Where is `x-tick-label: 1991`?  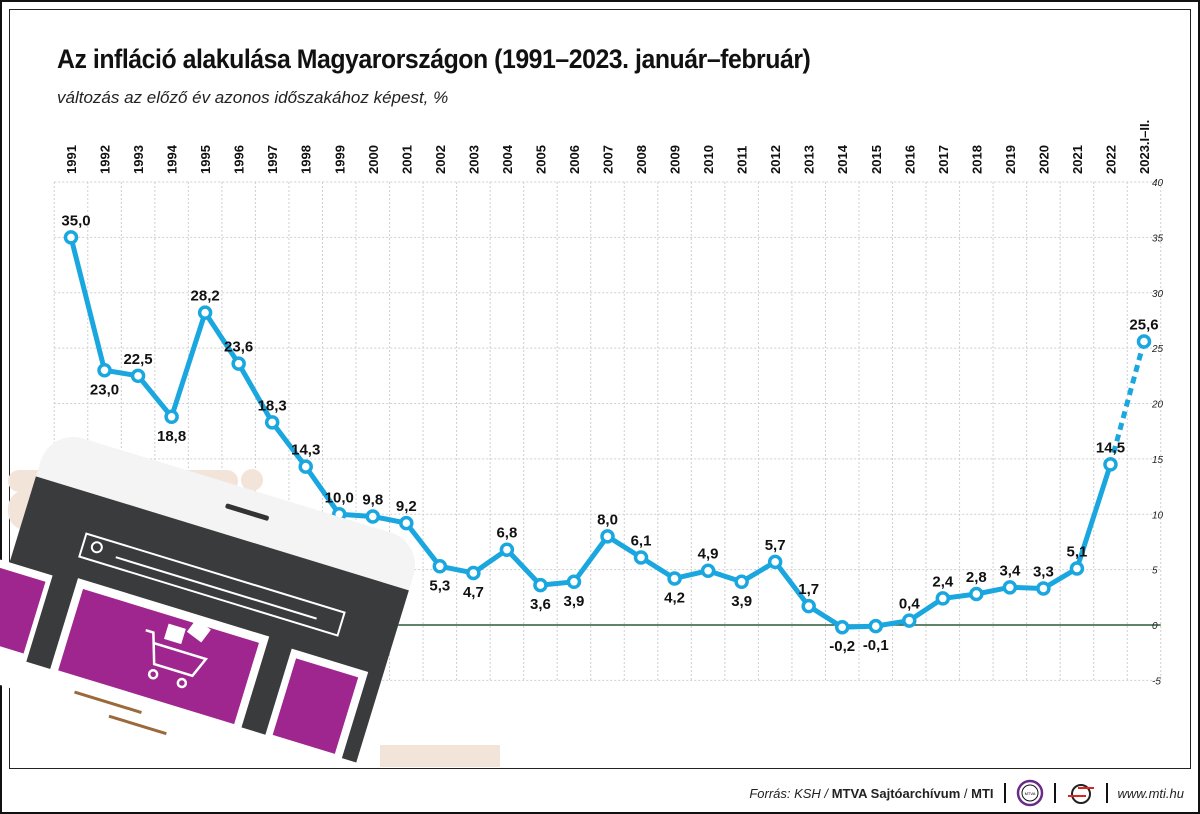 x-tick-label: 1991 is located at coordinates (71, 159).